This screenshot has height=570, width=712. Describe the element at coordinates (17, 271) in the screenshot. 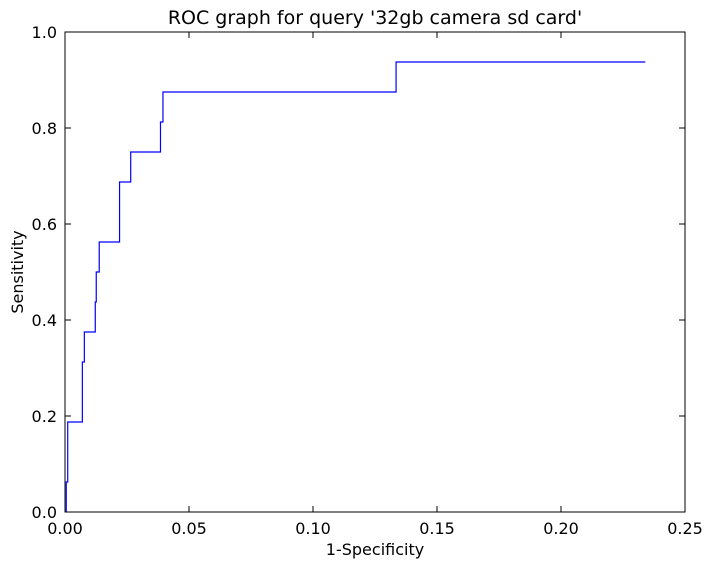

I see `y-axis-label: Sensitivity` at that location.